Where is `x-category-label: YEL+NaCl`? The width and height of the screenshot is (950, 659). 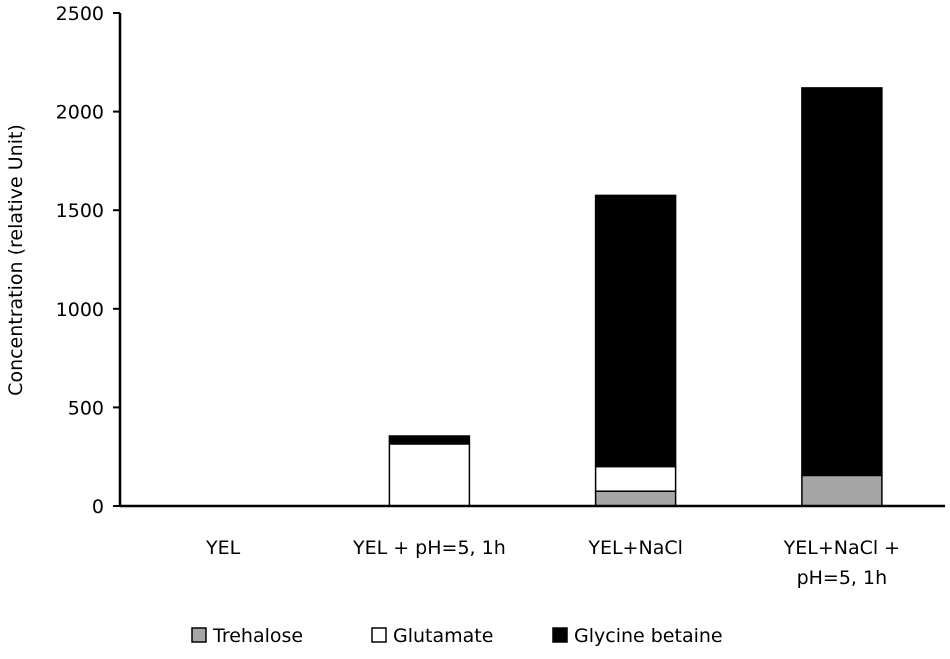 x-category-label: YEL+NaCl is located at coordinates (635, 548).